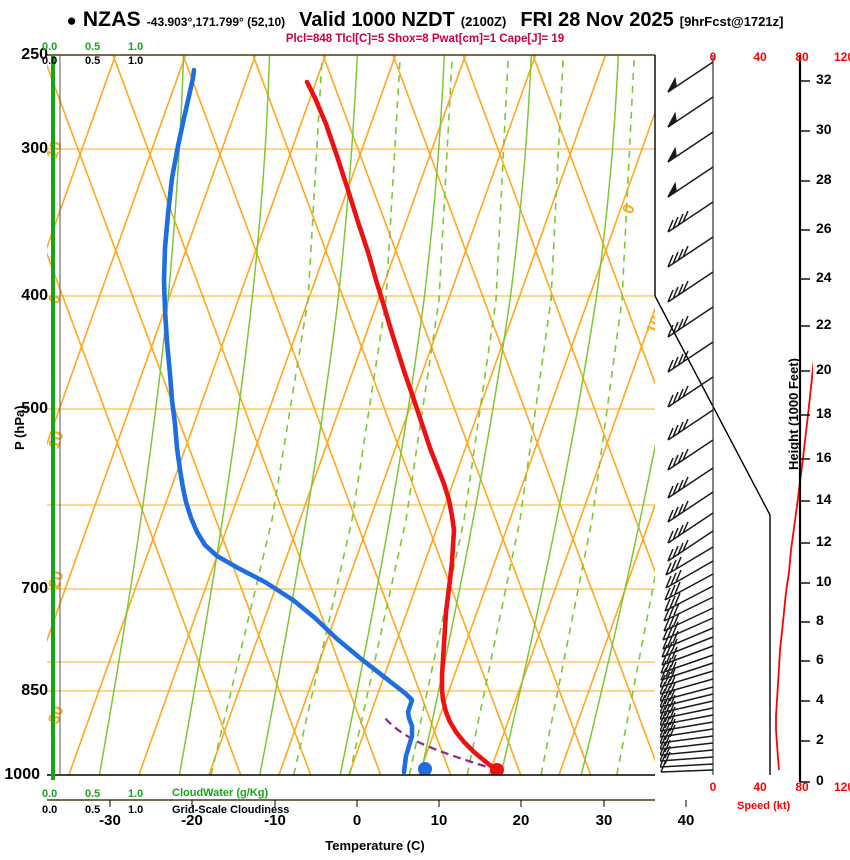 Image resolution: width=850 pixels, height=860 pixels. I want to click on speed-tick-bottom: 0, so click(713, 787).